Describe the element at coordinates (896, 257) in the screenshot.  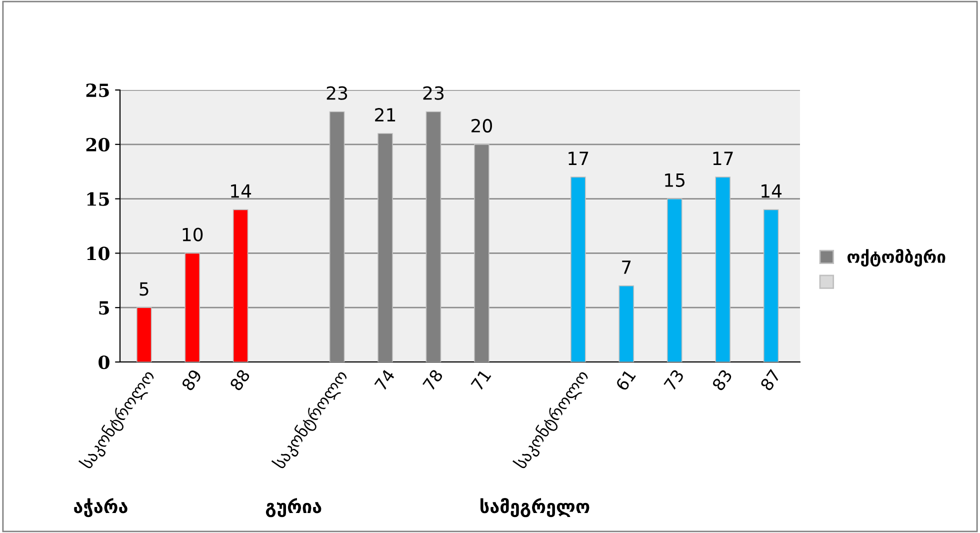
I see `legend-label: ოქტომბერი` at that location.